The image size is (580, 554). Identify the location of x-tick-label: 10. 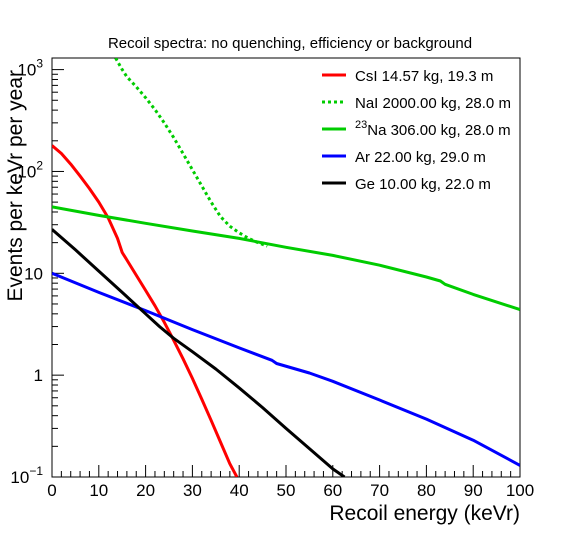
(98, 490).